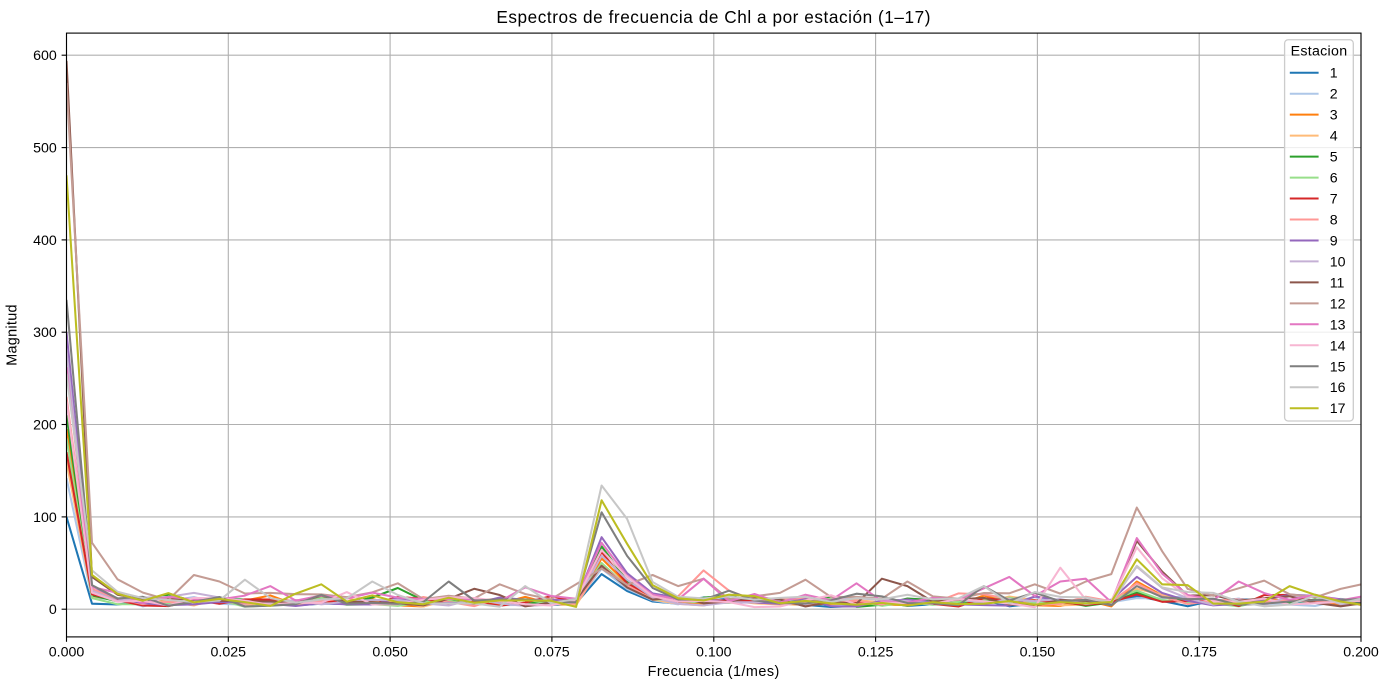 The width and height of the screenshot is (1390, 695). Describe the element at coordinates (1319, 52) in the screenshot. I see `svg-text: Estacion` at that location.